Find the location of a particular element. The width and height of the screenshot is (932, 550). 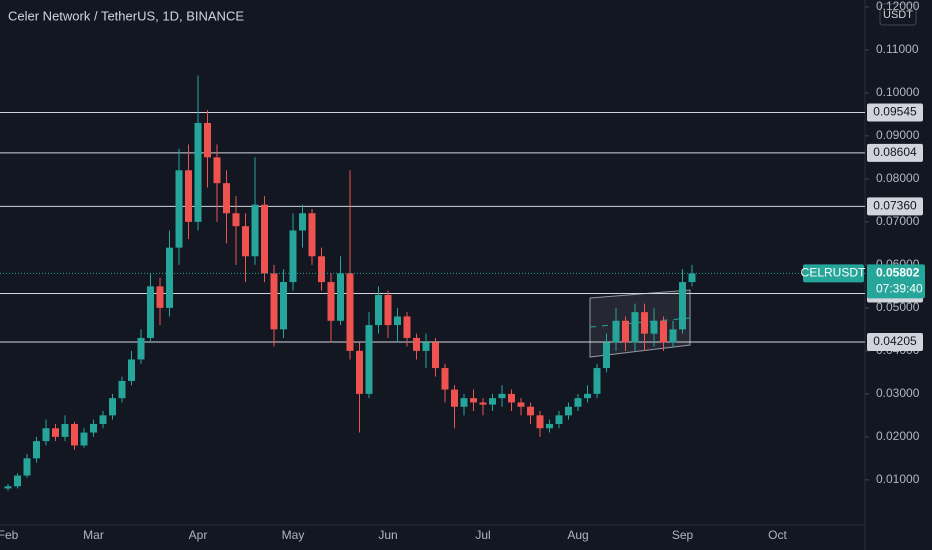

level-label: 0.08604 is located at coordinates (895, 152).